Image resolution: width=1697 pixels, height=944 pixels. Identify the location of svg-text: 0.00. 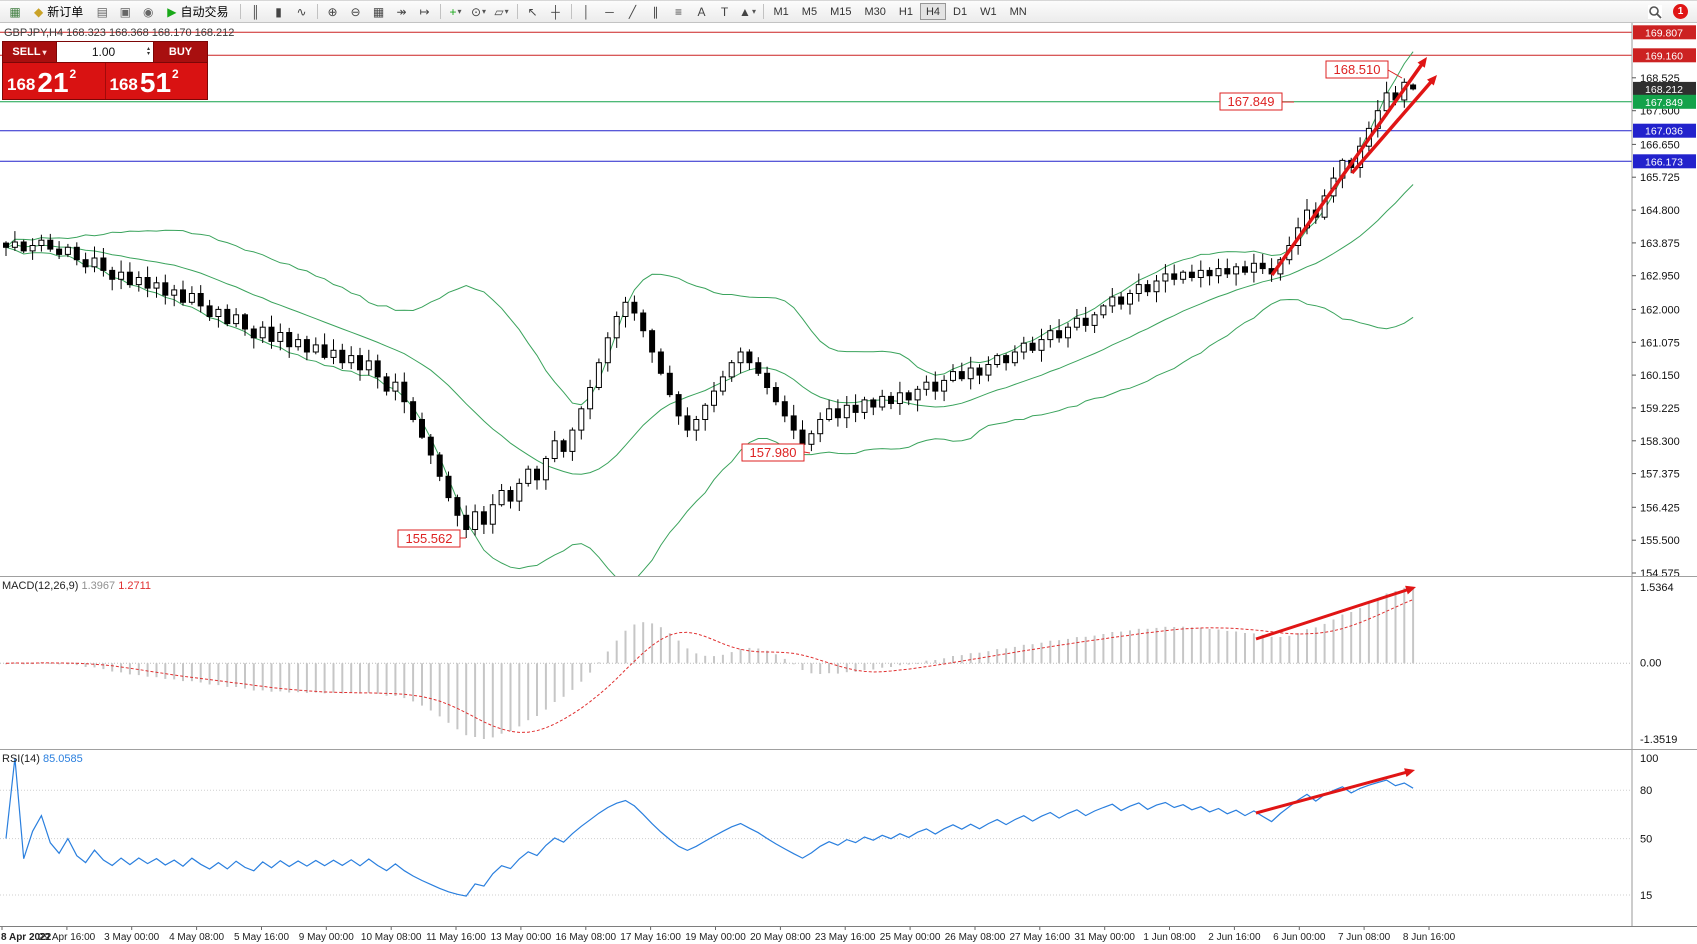
(1650, 663).